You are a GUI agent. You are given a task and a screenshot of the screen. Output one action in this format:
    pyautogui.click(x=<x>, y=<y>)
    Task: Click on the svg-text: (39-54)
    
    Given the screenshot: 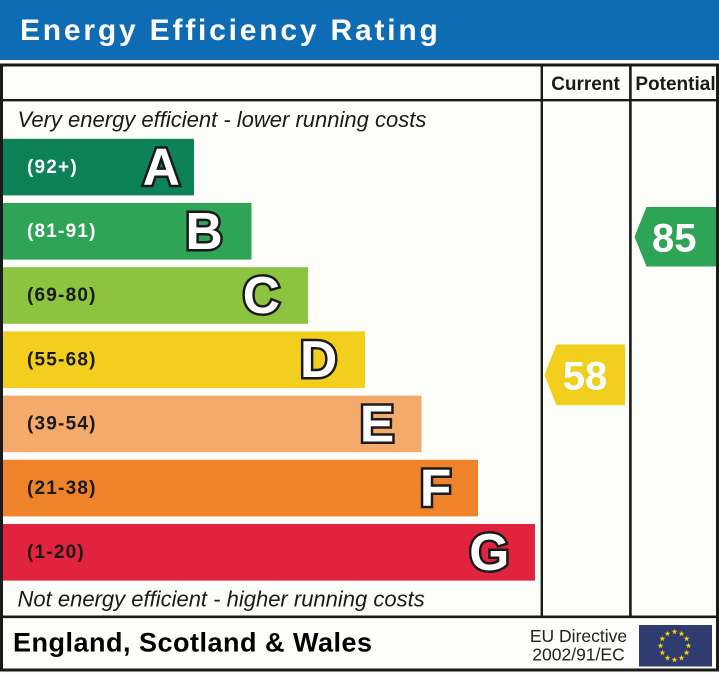 What is the action you would take?
    pyautogui.click(x=62, y=424)
    